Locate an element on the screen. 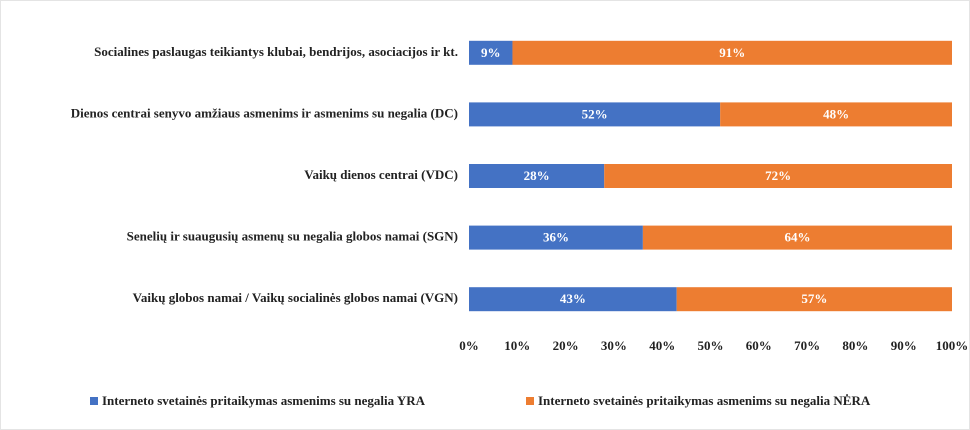 The image size is (970, 430). x-tick-label: 90% is located at coordinates (904, 345).